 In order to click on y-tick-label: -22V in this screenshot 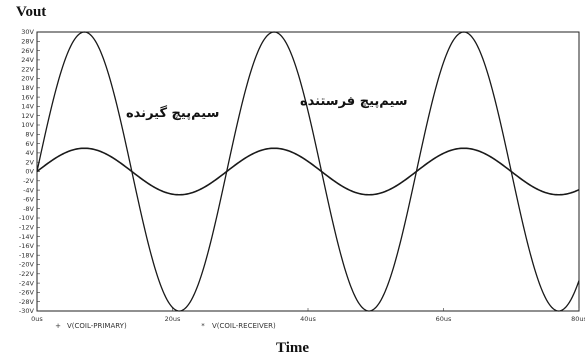, I will do `click(27, 274)`.